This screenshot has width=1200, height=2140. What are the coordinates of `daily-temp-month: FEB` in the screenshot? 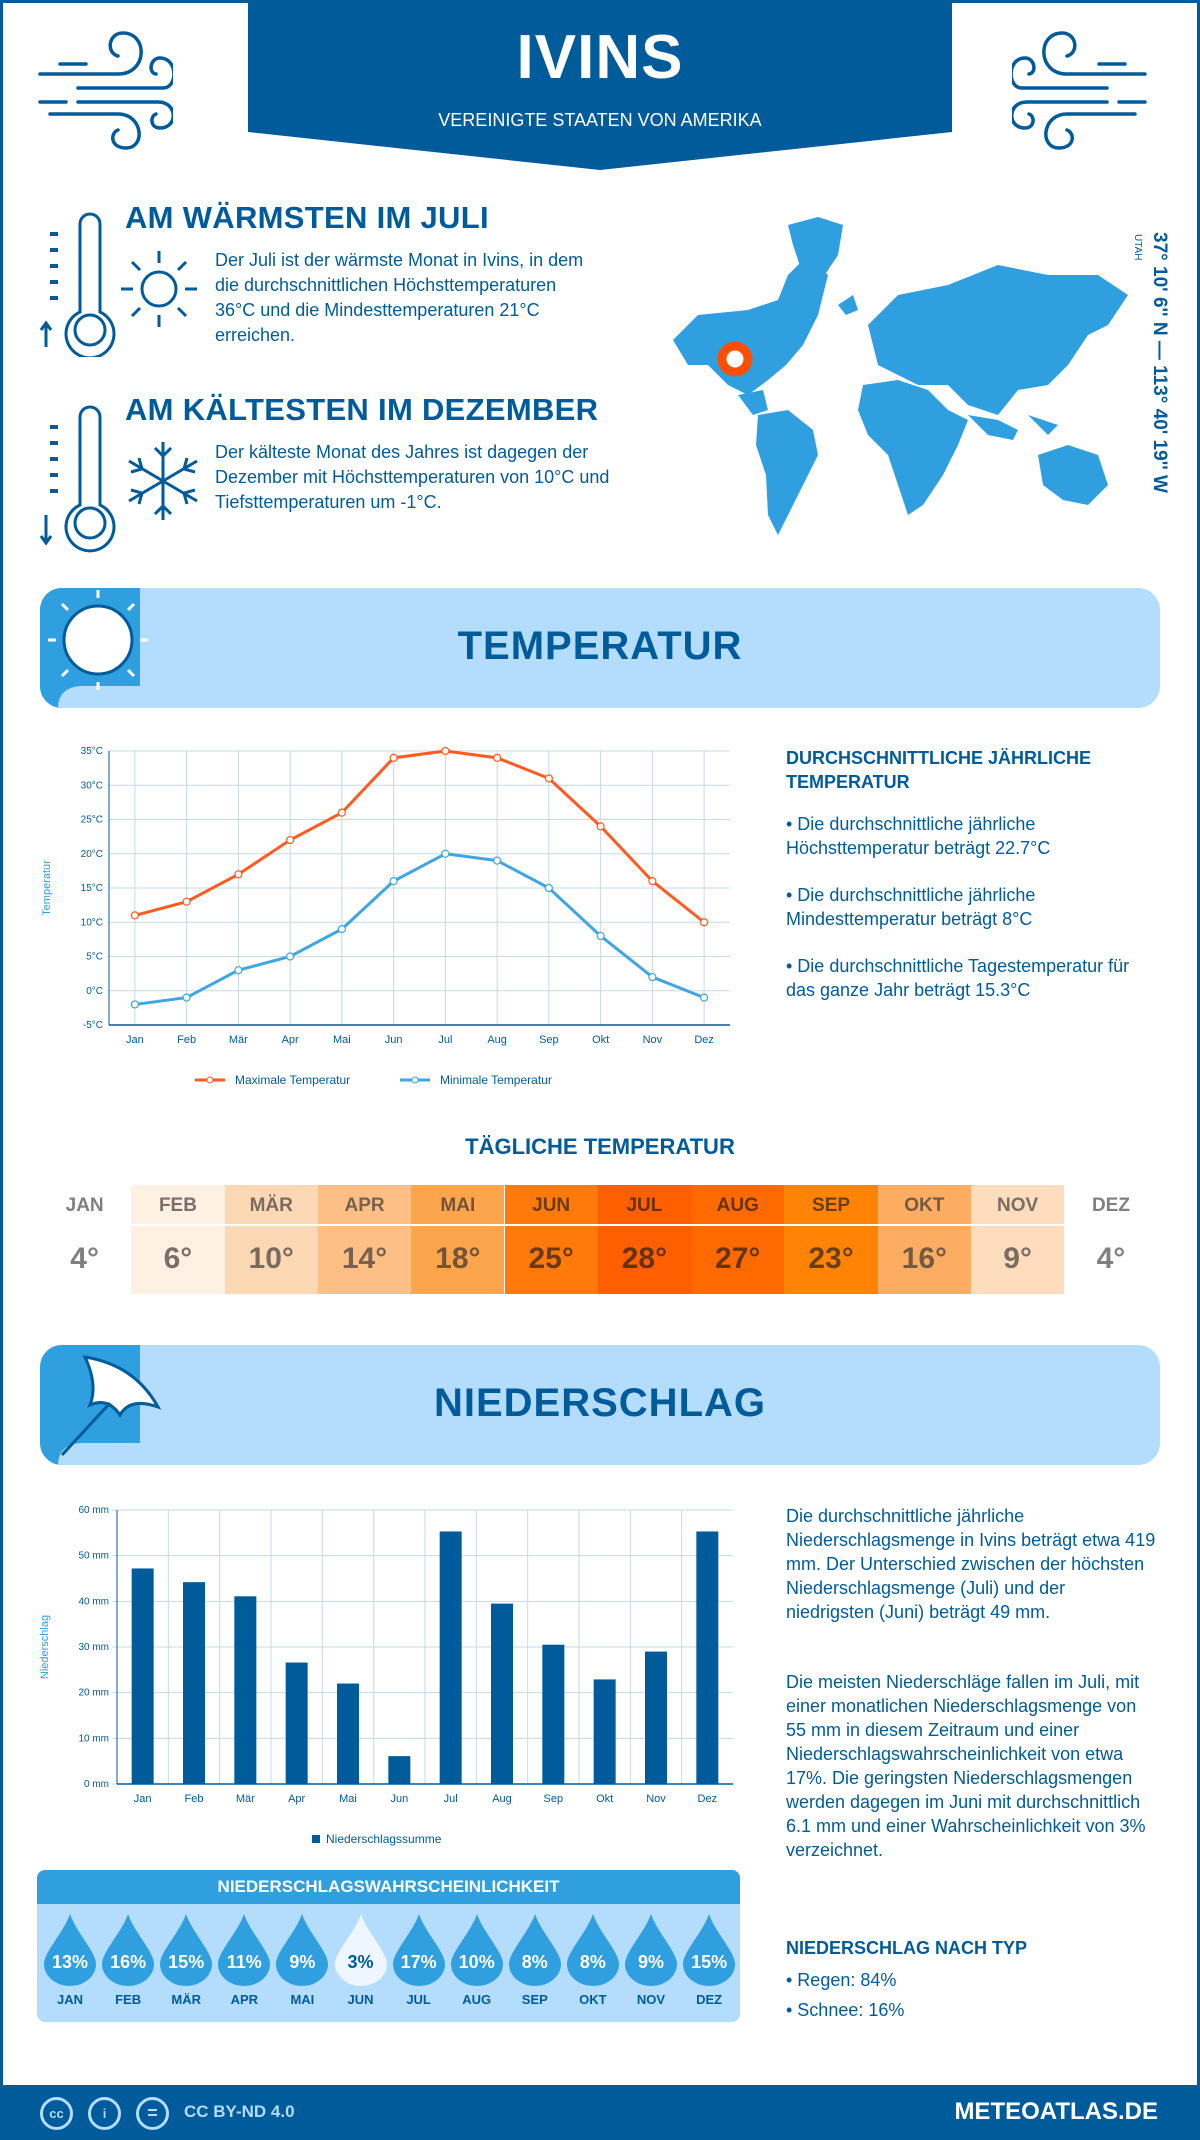 It's located at (178, 1205).